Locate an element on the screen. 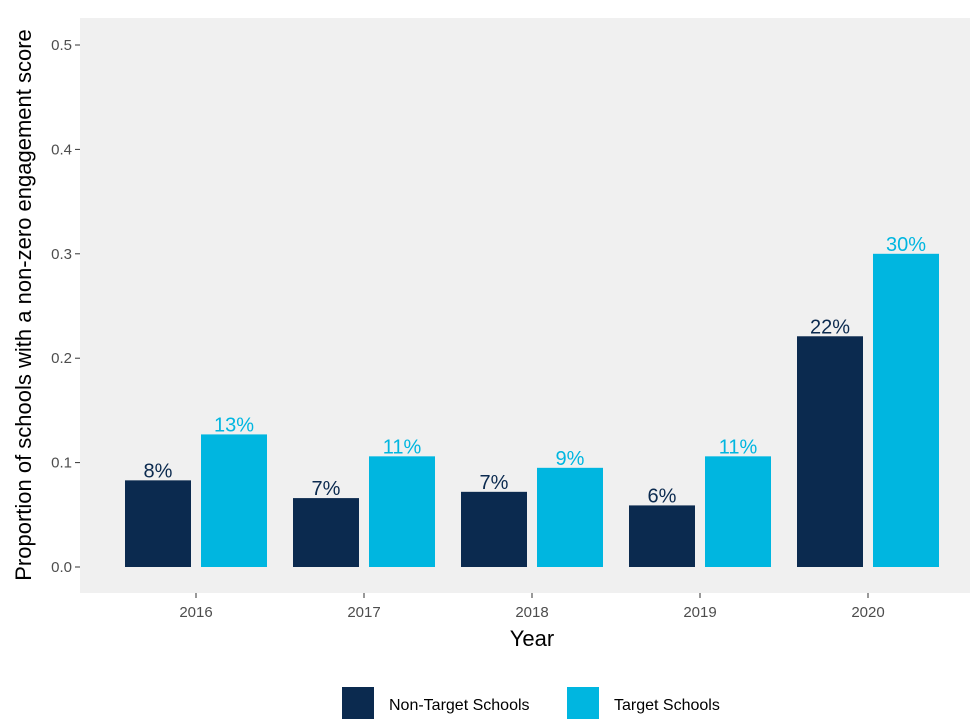  y-tick-label: 0.5 is located at coordinates (61, 45).